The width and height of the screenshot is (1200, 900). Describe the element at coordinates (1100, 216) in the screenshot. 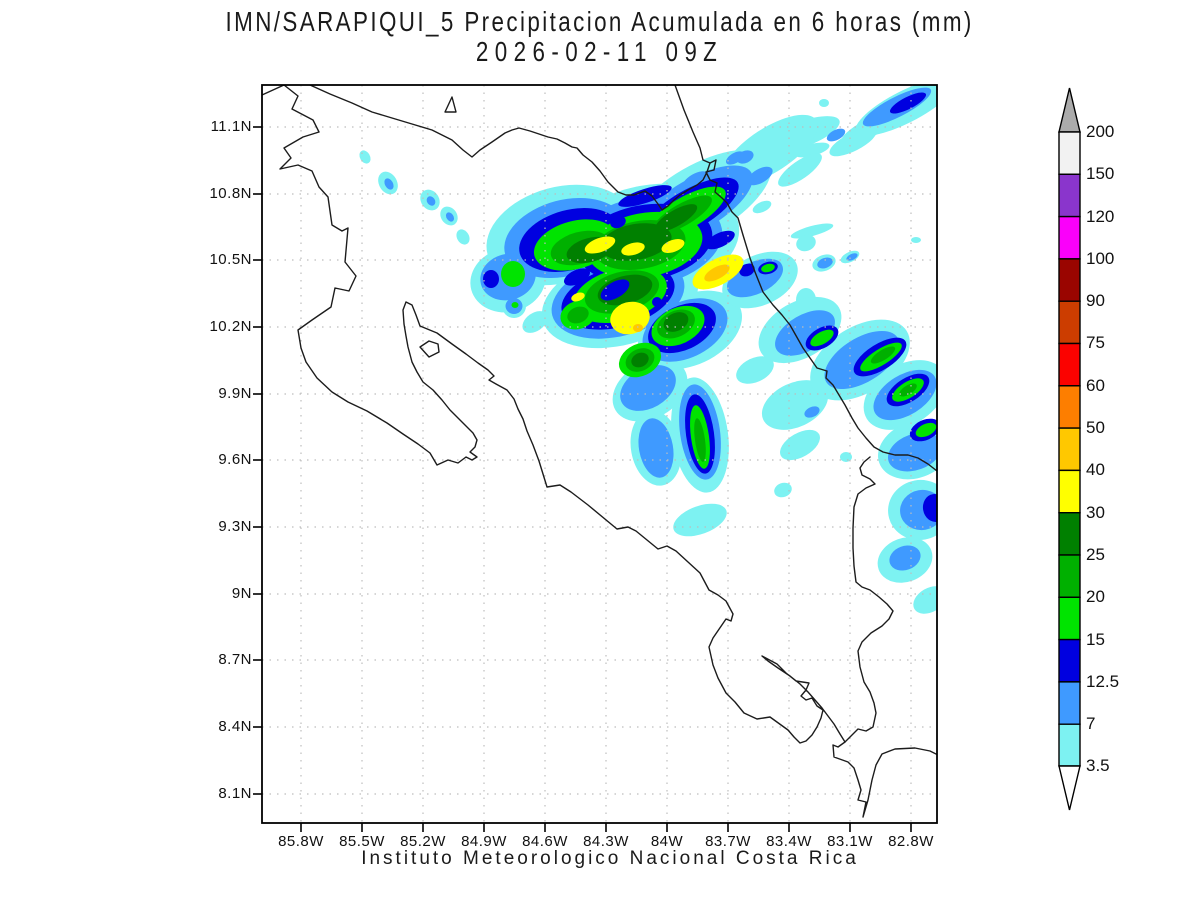

I see `colorbar-label: 120` at that location.